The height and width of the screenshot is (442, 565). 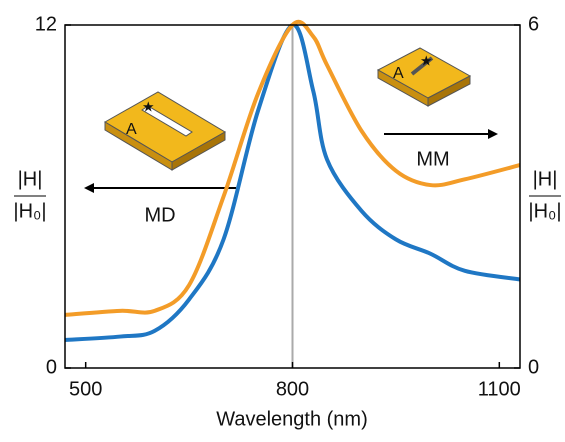 What do you see at coordinates (29, 211) in the screenshot?
I see `y-axis-label: |H₀|` at bounding box center [29, 211].